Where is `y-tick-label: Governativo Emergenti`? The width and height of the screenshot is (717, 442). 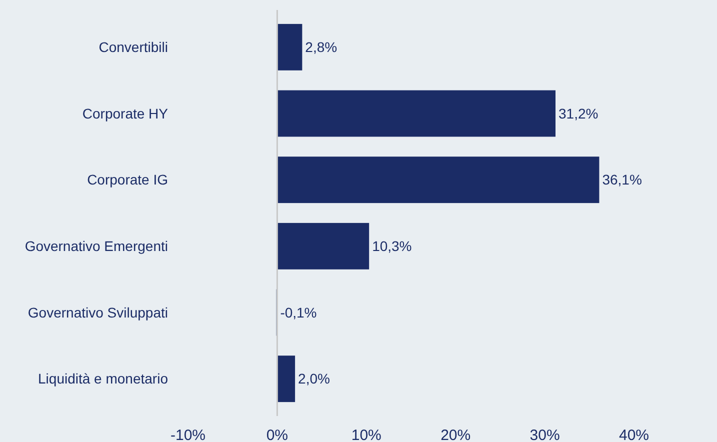
y-tick-label: Governativo Emergenti is located at coordinates (96, 246).